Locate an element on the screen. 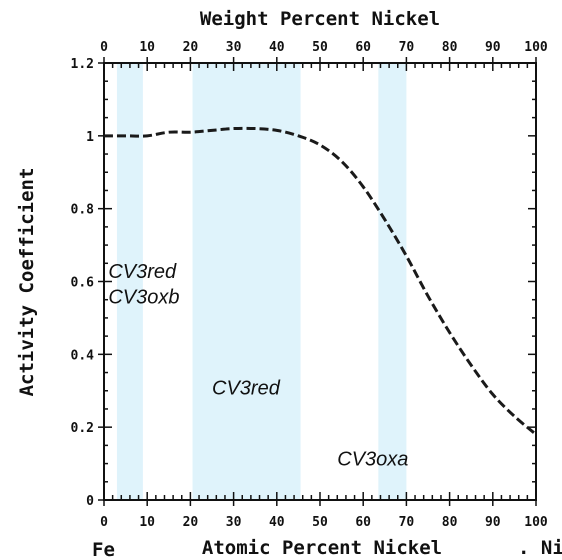 The width and height of the screenshot is (562, 560). bottom-tick-label: 100 is located at coordinates (536, 522).